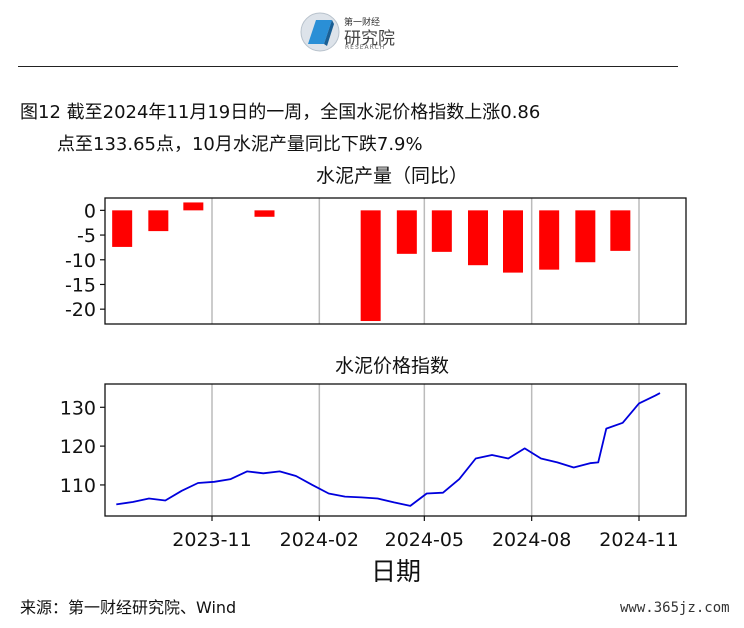 The image size is (744, 628). What do you see at coordinates (362, 23) in the screenshot?
I see `logo-top-text: 第一财经` at bounding box center [362, 23].